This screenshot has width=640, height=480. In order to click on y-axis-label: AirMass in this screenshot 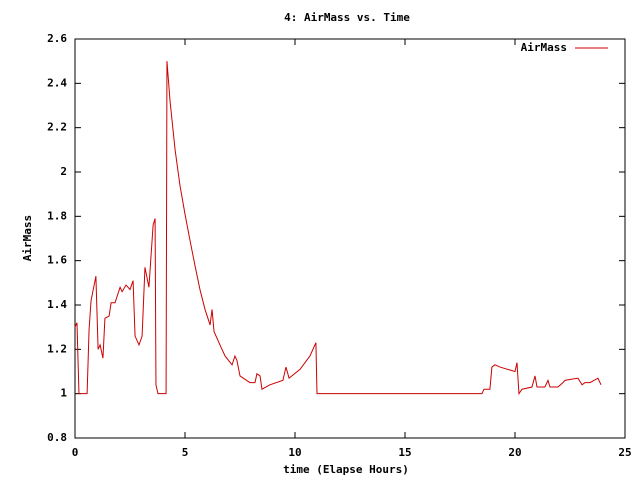, I will do `click(27, 238)`.